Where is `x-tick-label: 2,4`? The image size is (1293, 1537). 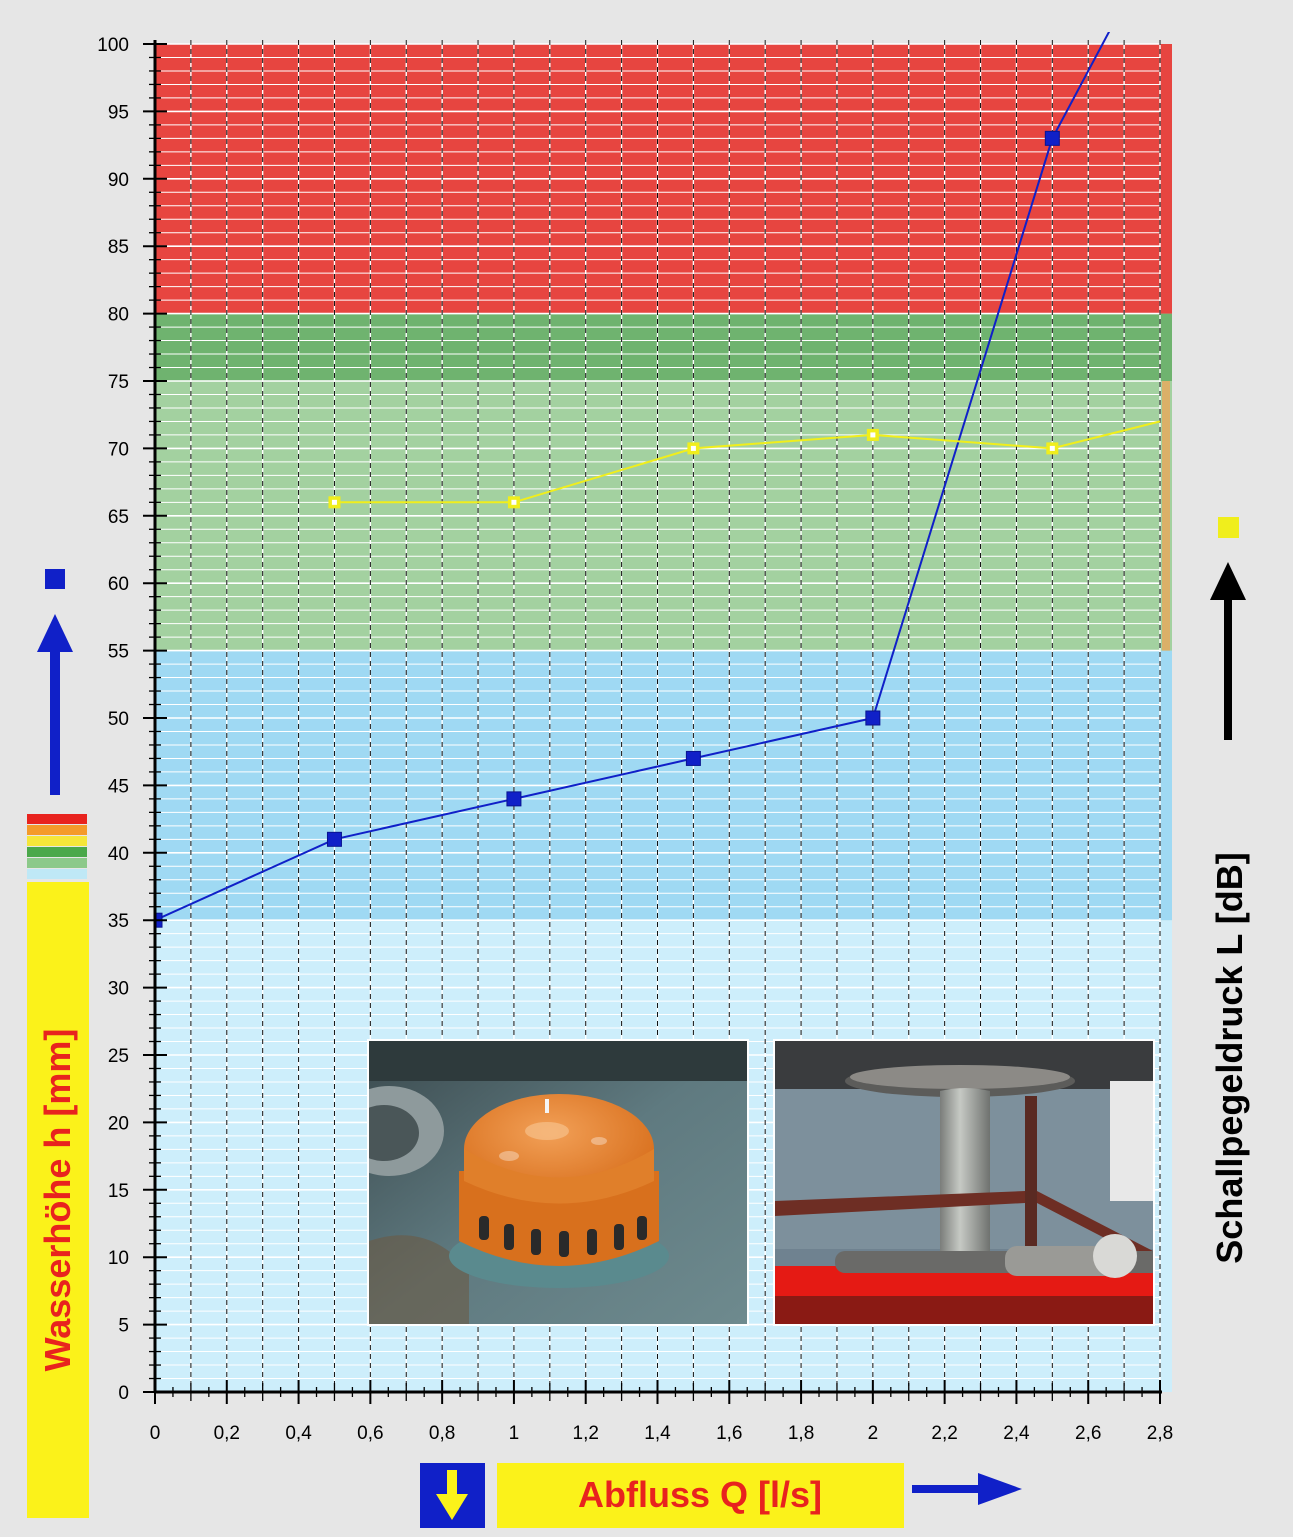 x-tick-label: 2,4 is located at coordinates (1016, 1433).